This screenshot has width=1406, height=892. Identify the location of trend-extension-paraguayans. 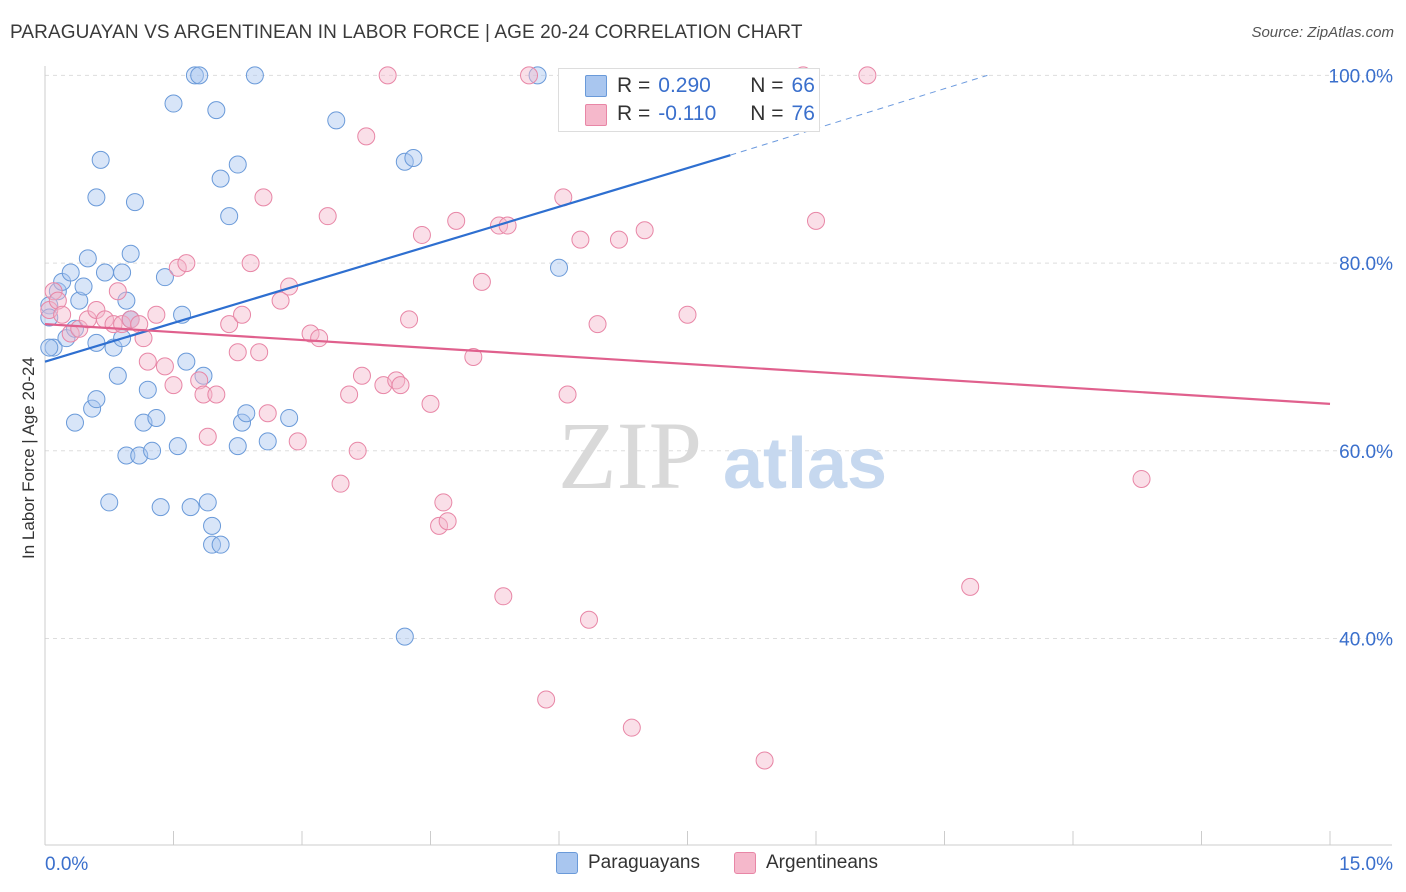
(859, 115).